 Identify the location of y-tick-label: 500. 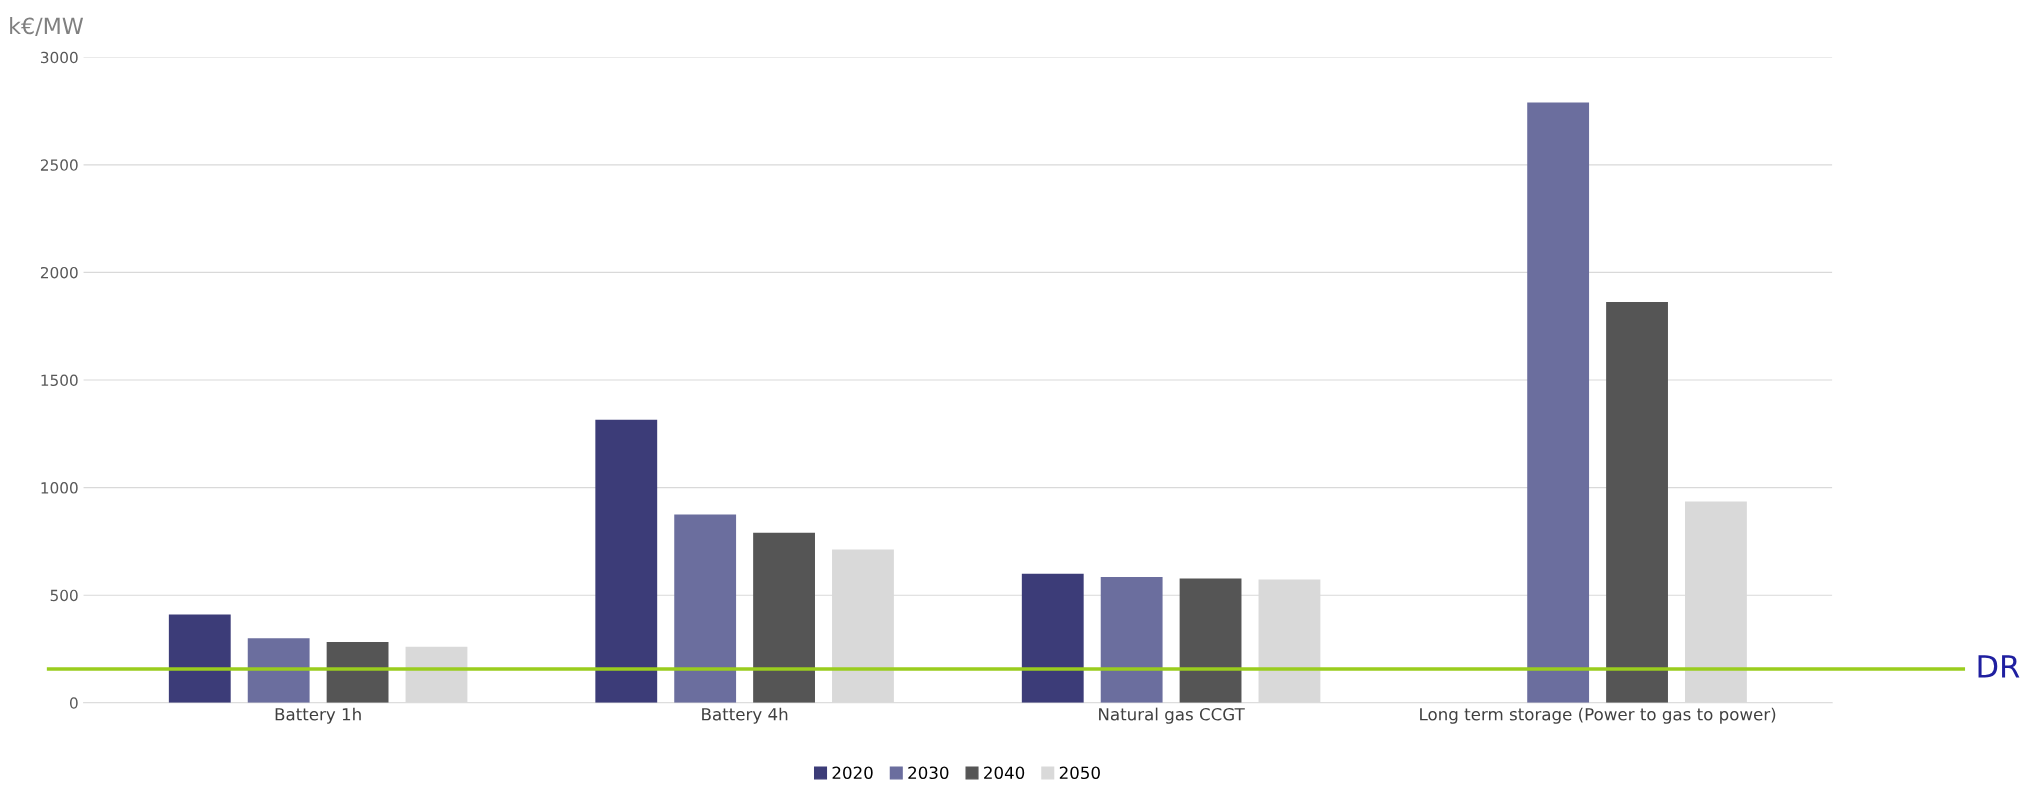
(64, 595).